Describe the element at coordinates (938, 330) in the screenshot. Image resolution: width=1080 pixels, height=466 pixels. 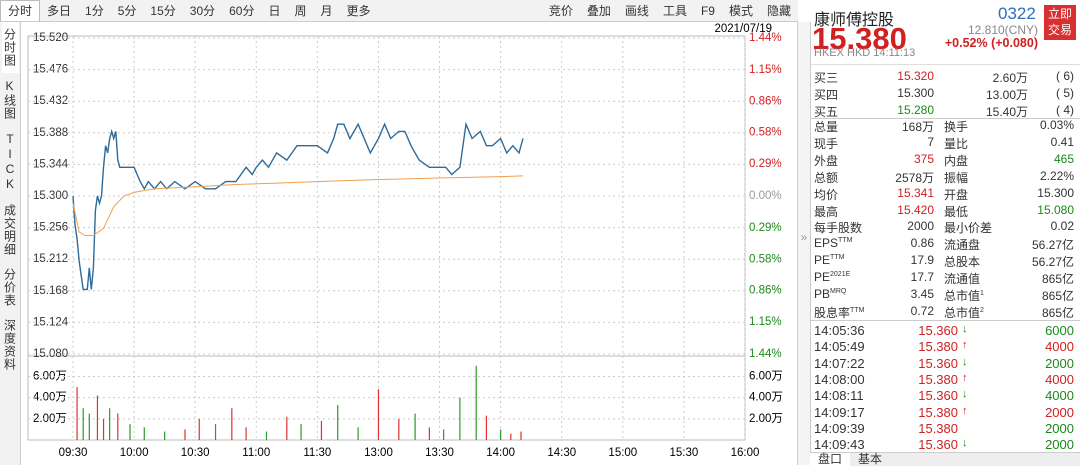
I see `trade-price: 15.360` at that location.